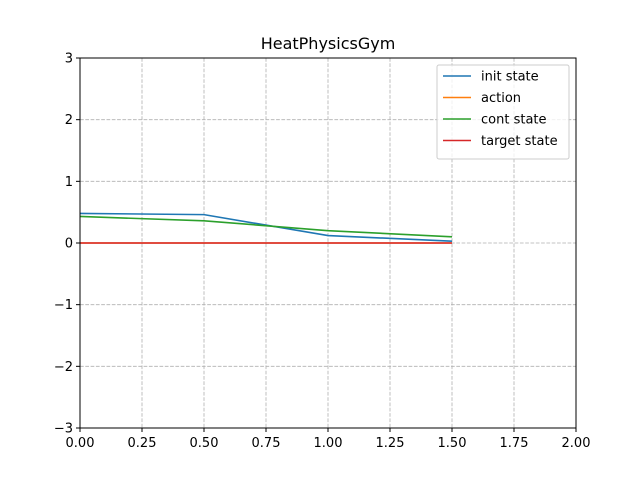  What do you see at coordinates (452, 443) in the screenshot?
I see `x-tick-label: 1.50` at bounding box center [452, 443].